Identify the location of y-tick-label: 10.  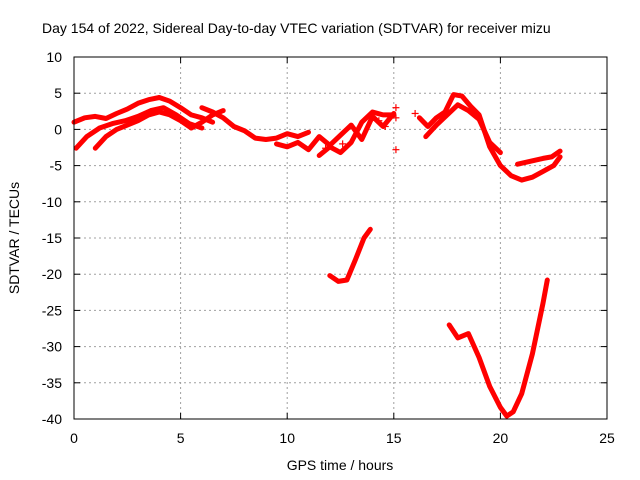
(54, 57).